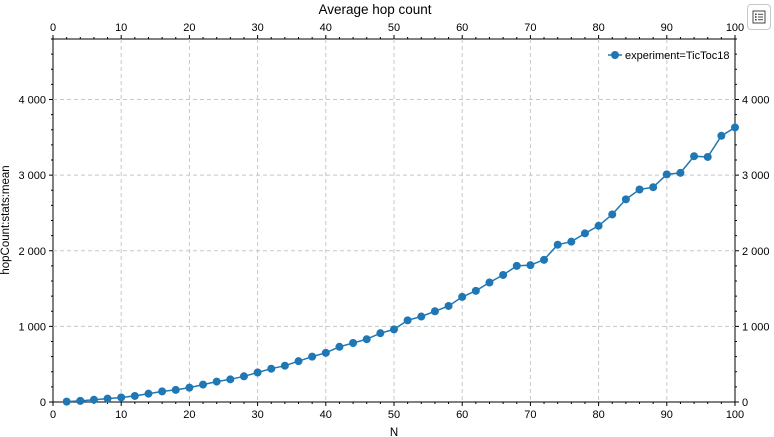  I want to click on x-tick-label-bottom: 60, so click(462, 415).